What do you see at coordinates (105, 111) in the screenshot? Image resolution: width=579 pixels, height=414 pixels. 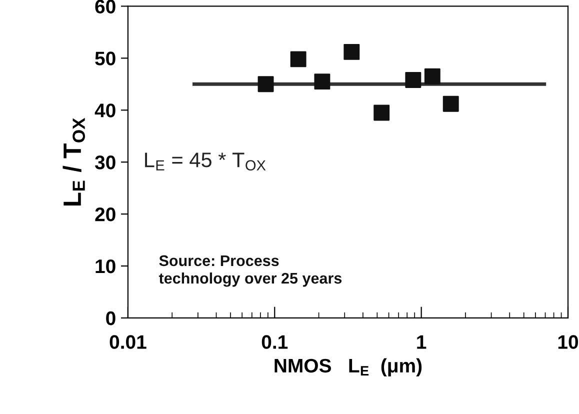 I see `y-tick-label: 40` at bounding box center [105, 111].